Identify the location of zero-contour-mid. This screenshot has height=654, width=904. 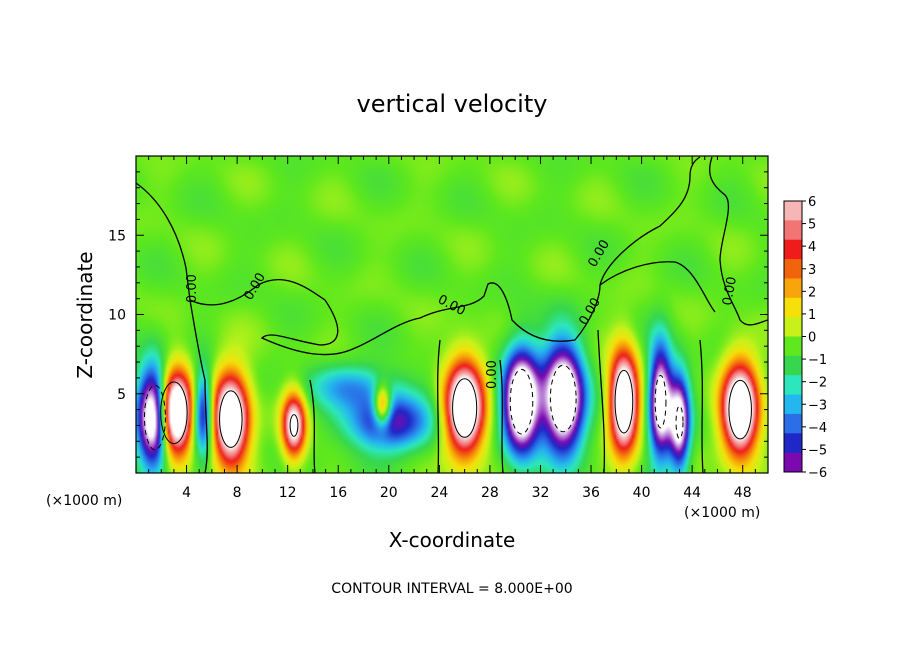
(657, 287).